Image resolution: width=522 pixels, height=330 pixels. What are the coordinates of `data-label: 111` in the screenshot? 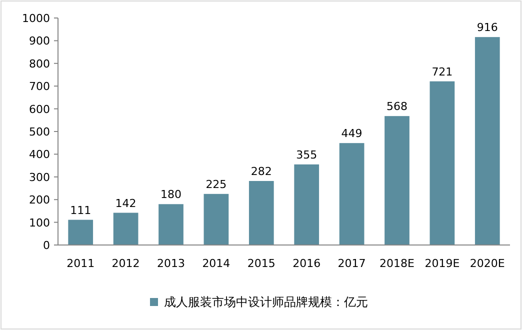 It's located at (81, 210).